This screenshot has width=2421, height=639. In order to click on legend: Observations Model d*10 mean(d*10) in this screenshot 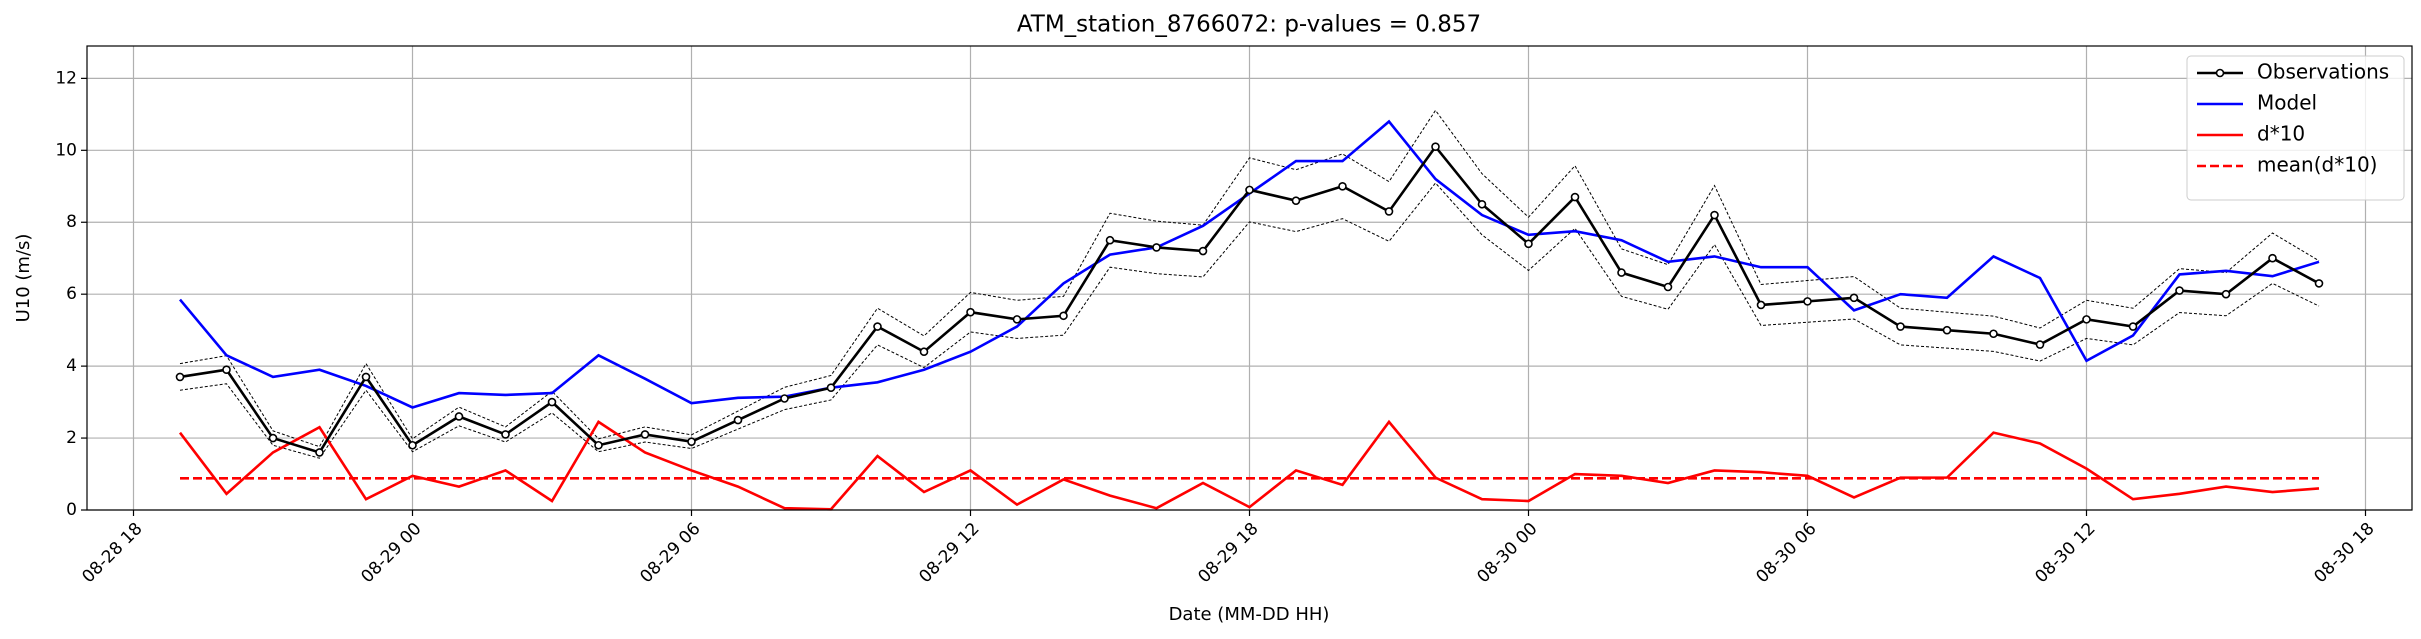, I will do `click(2295, 128)`.